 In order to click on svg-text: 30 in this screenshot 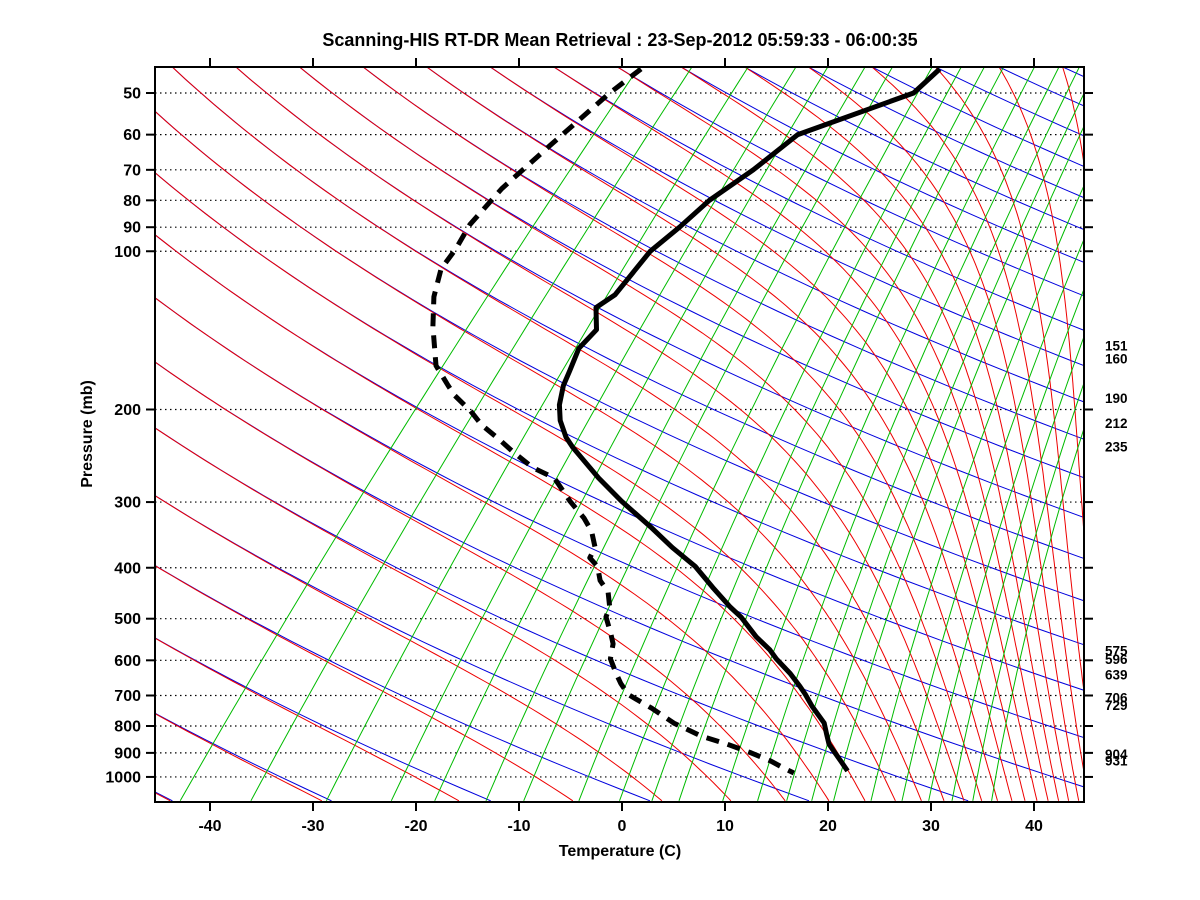, I will do `click(931, 826)`.